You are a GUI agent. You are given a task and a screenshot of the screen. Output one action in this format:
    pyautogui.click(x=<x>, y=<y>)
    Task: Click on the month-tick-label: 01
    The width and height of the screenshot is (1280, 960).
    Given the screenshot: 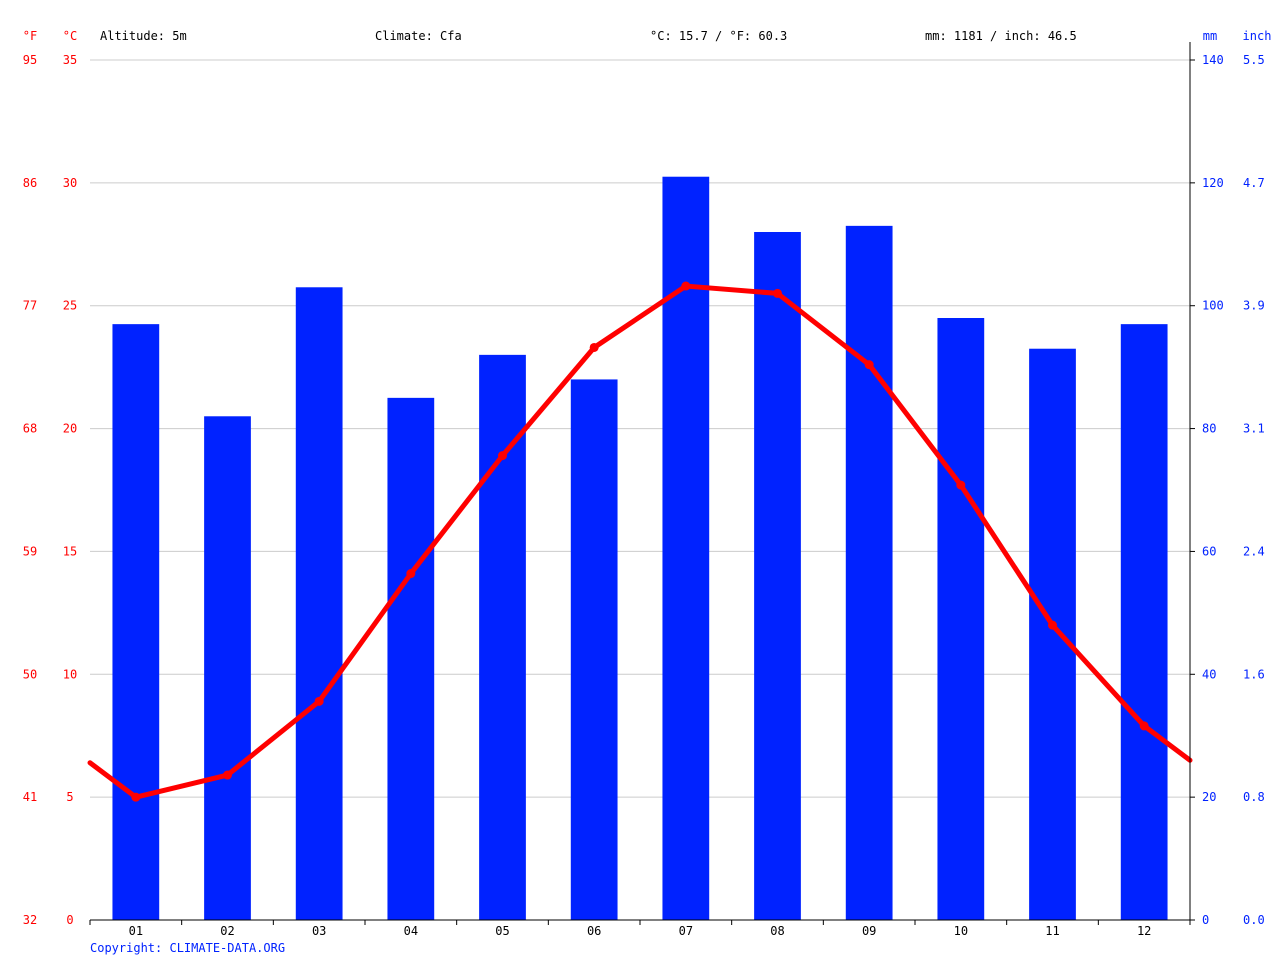 What is the action you would take?
    pyautogui.click(x=136, y=931)
    